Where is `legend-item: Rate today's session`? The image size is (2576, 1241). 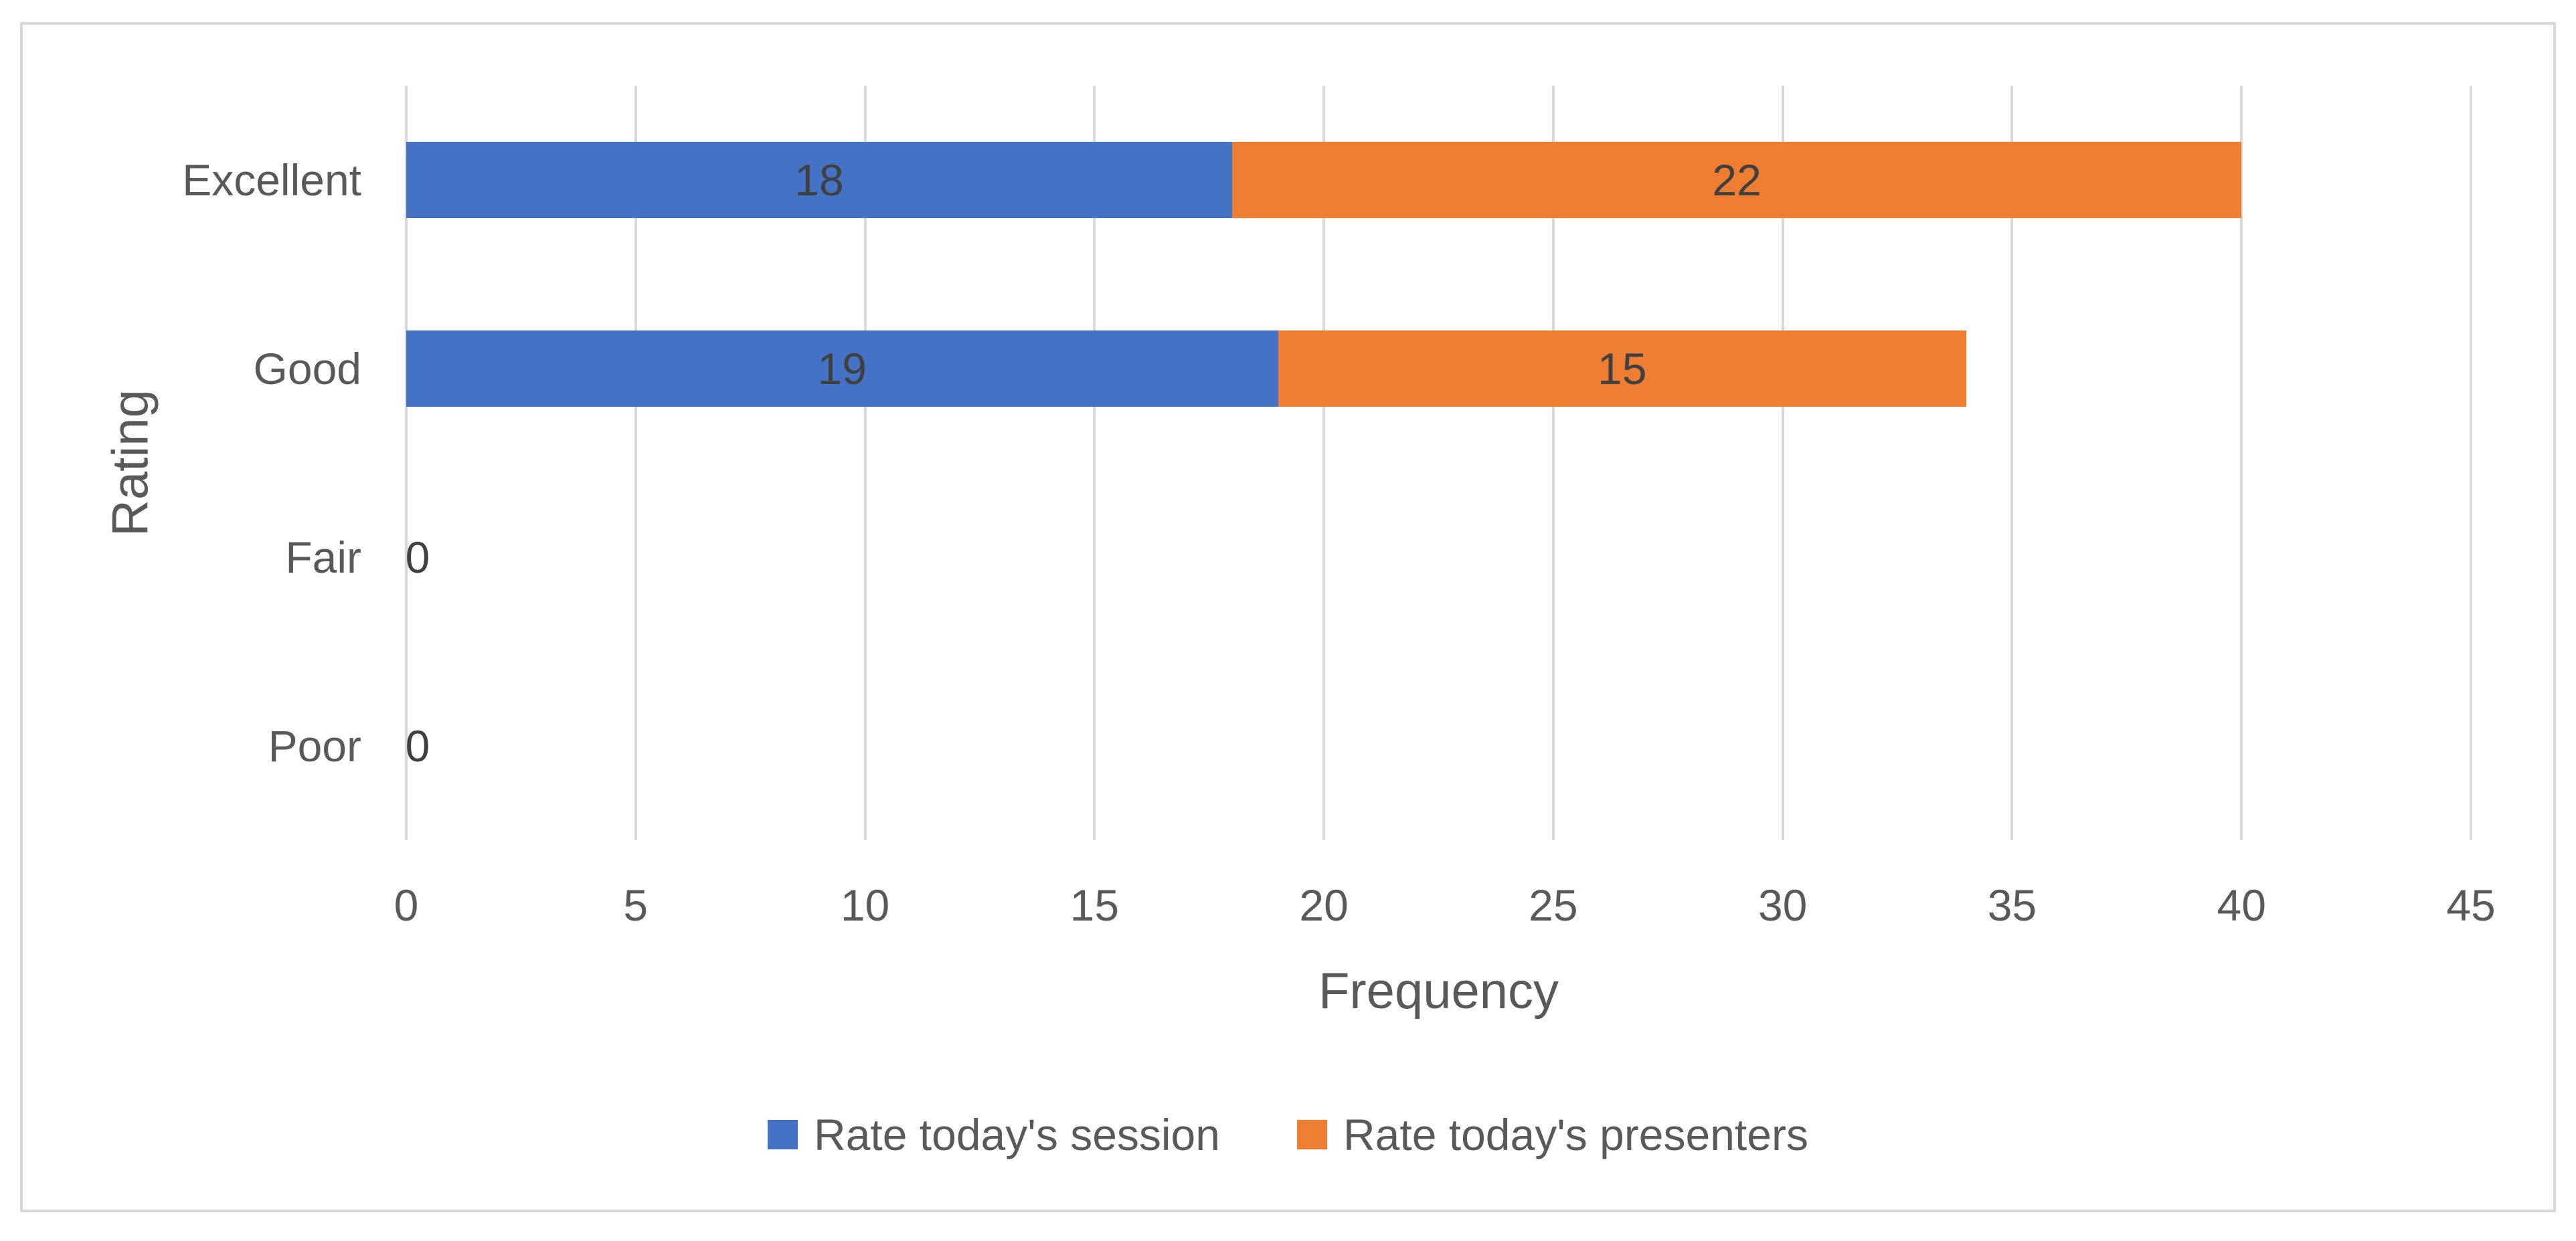
legend-item: Rate today's session is located at coordinates (994, 1134).